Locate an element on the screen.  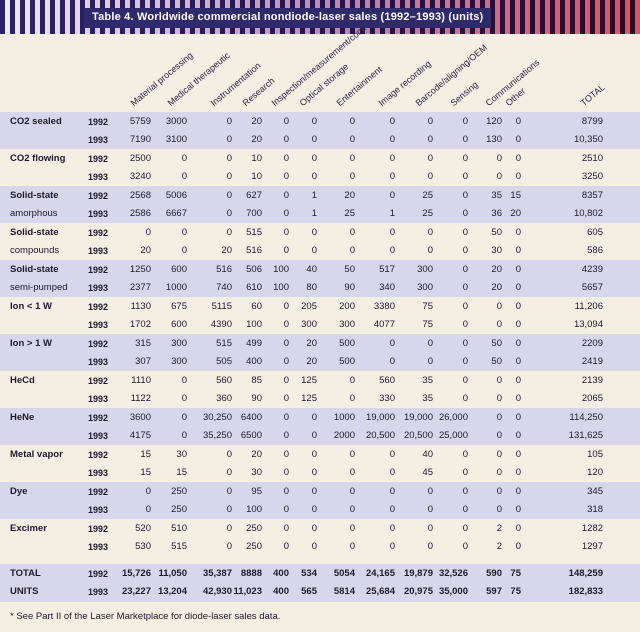
value-cell: 675 is located at coordinates (179, 306).